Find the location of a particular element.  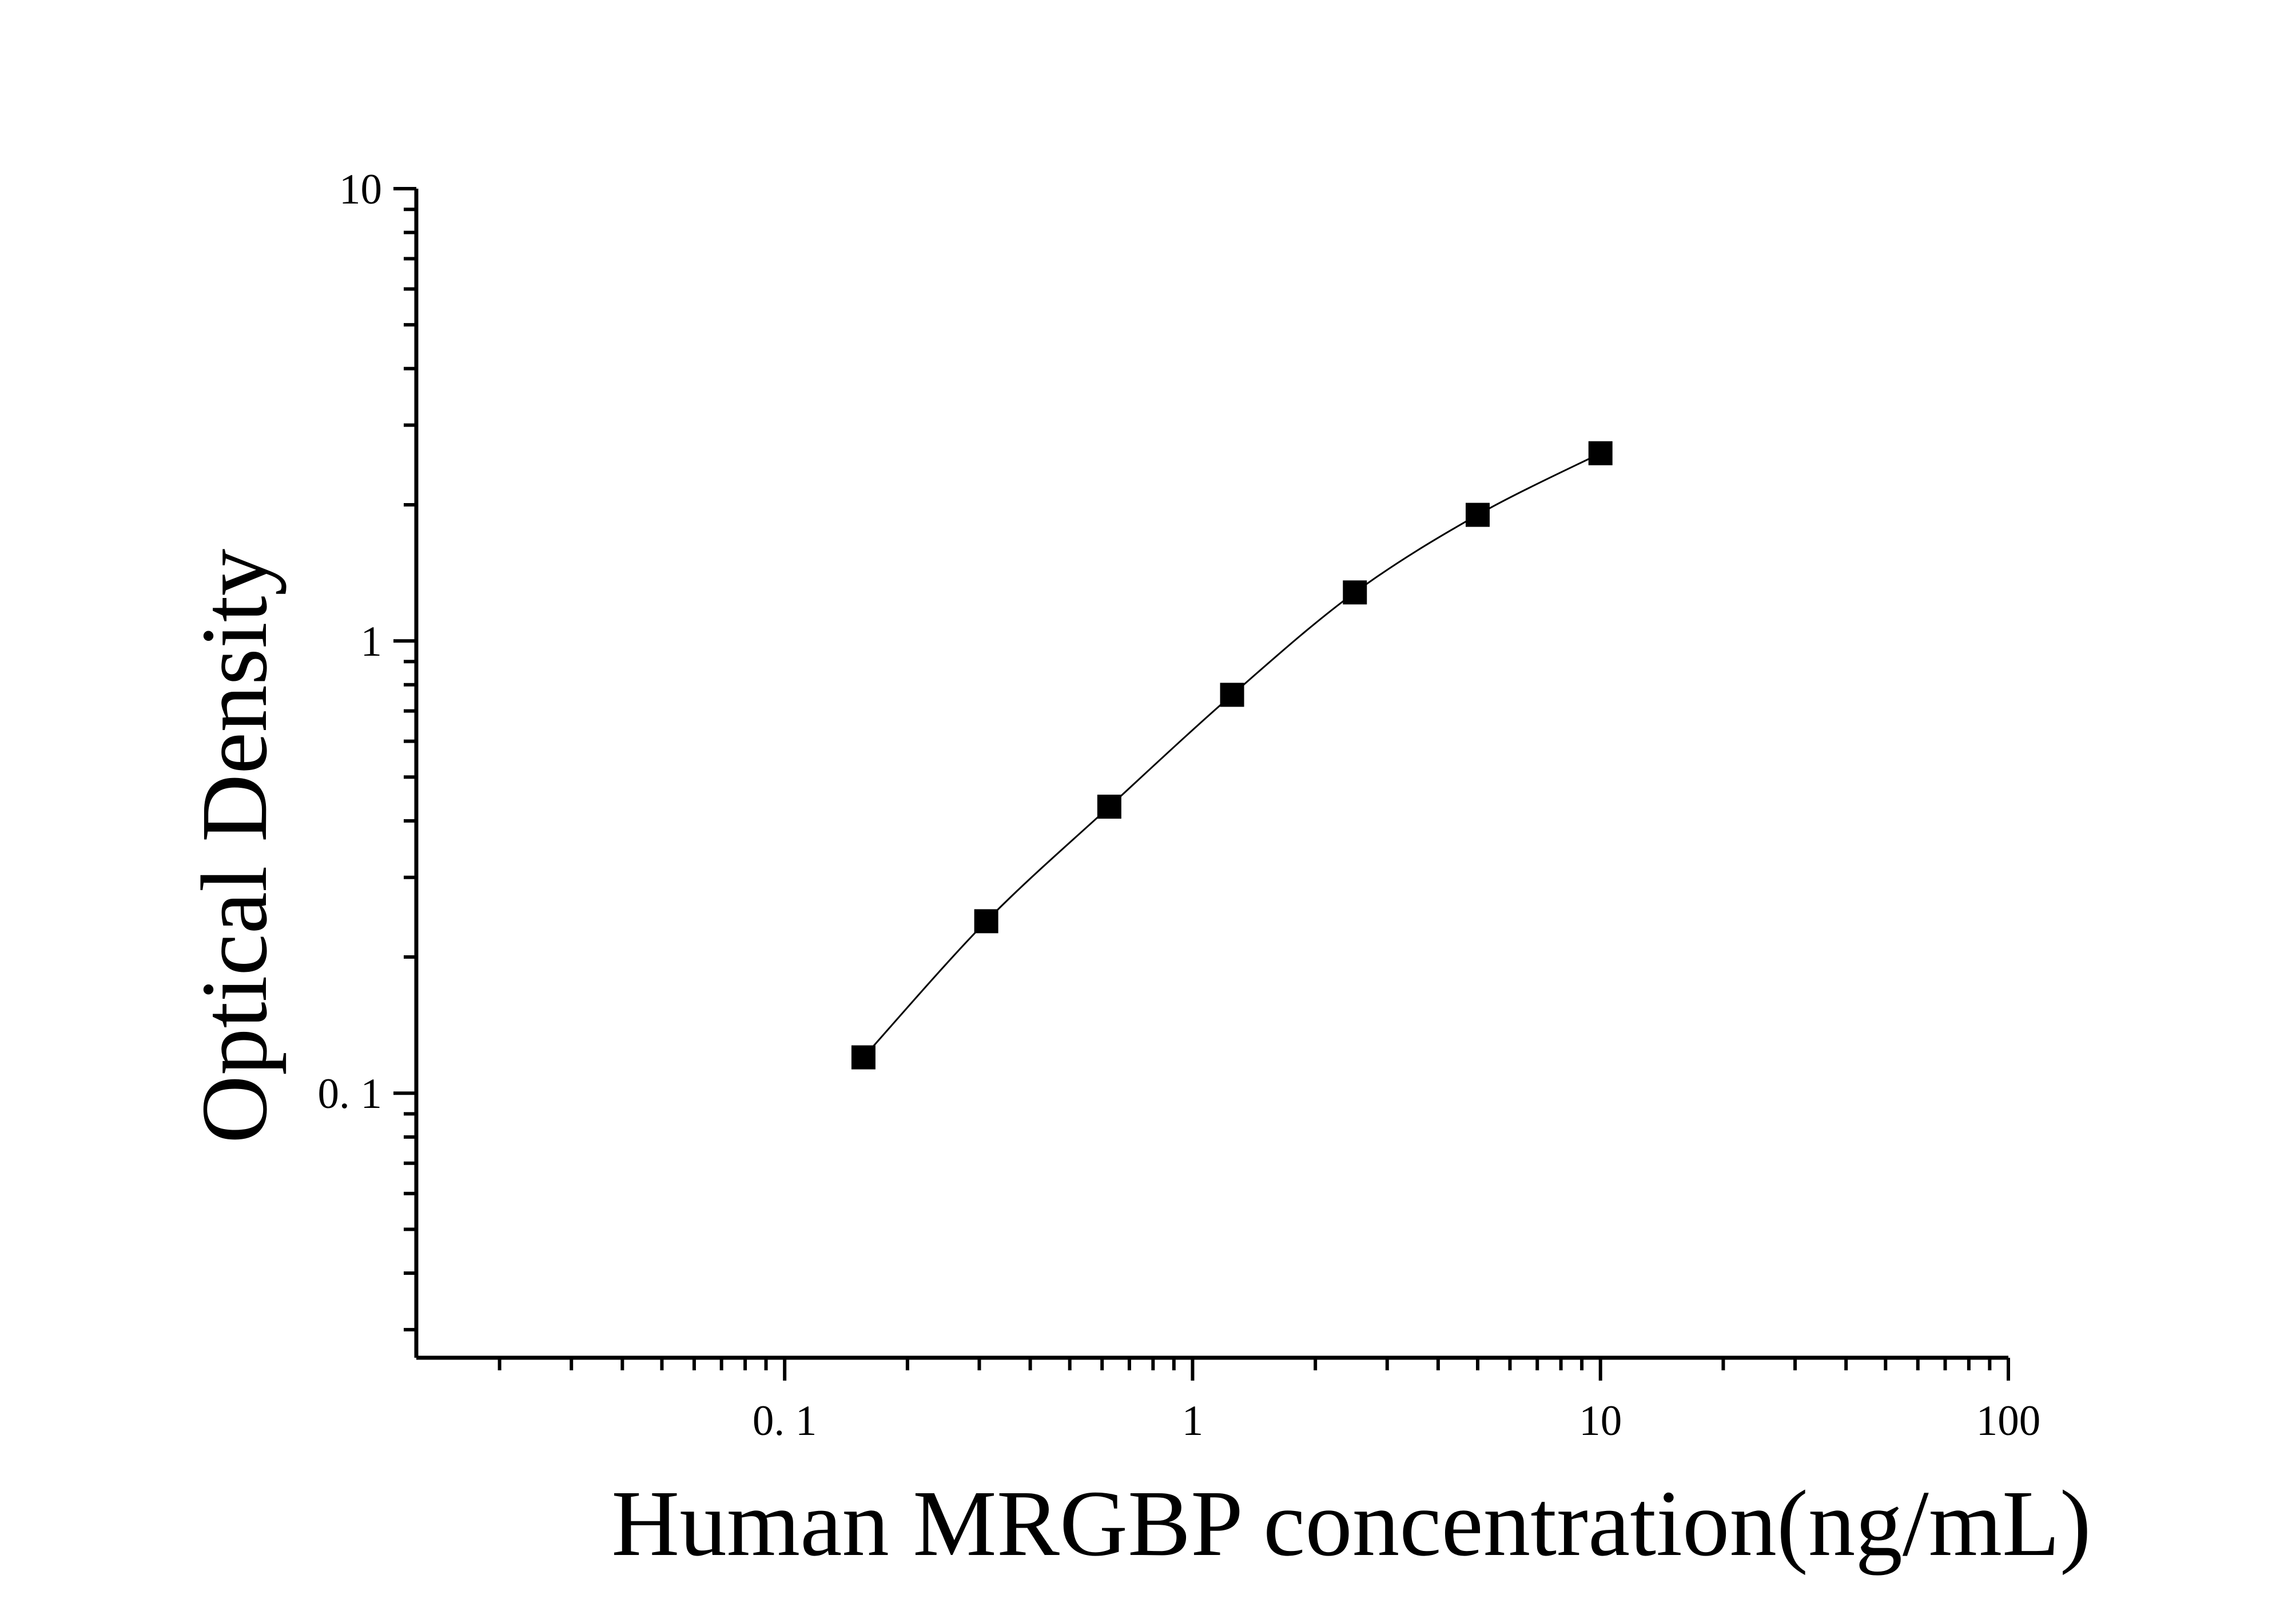

y-tick-label: 0. 1 is located at coordinates (350, 1094).